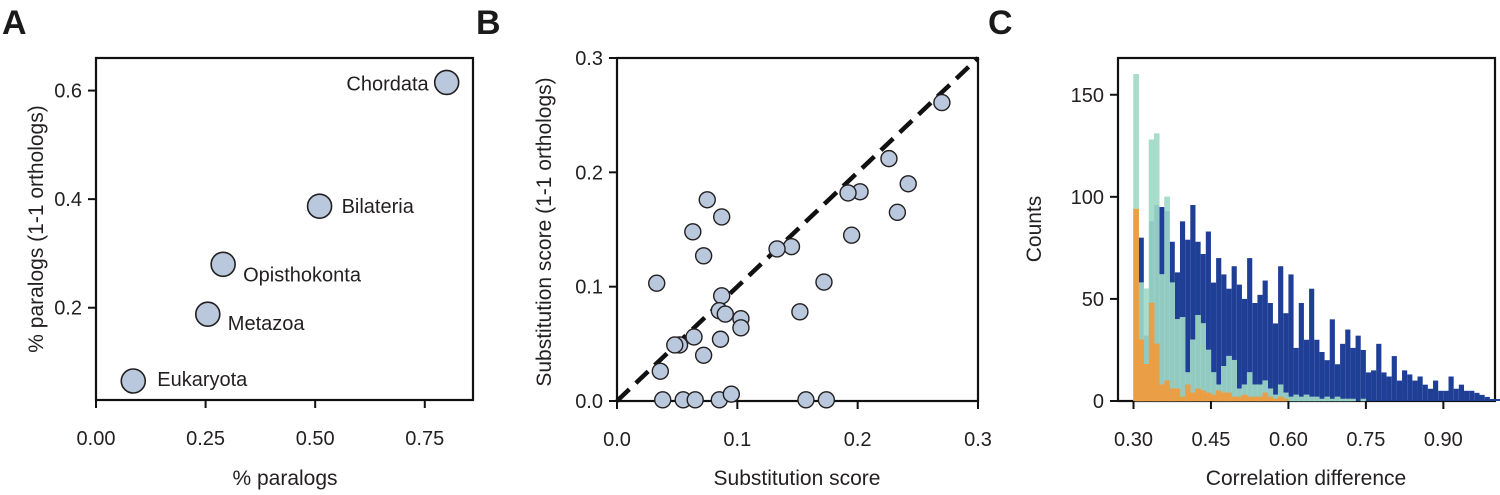 The image size is (1500, 495). Describe the element at coordinates (378, 207) in the screenshot. I see `point-label-bilateria: Bilateria` at that location.